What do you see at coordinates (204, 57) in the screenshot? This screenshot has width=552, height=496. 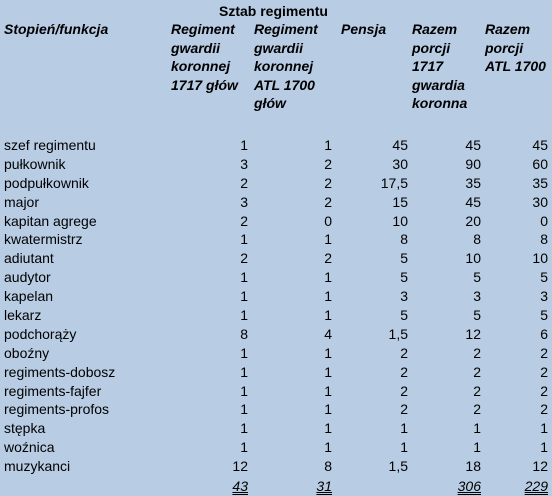 I see `header-regiment-1717: Regiment gwardii koronnej 1717 głów` at bounding box center [204, 57].